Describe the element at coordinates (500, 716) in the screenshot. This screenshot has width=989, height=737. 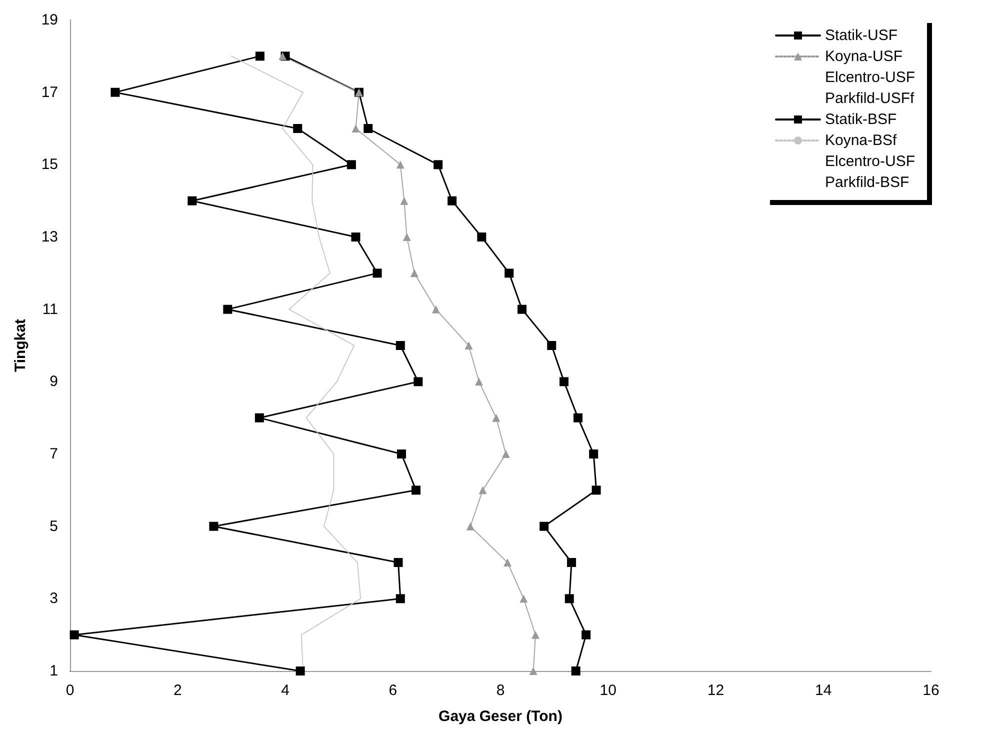
I see `x-axis-title: Gaya Geser (Ton)` at that location.